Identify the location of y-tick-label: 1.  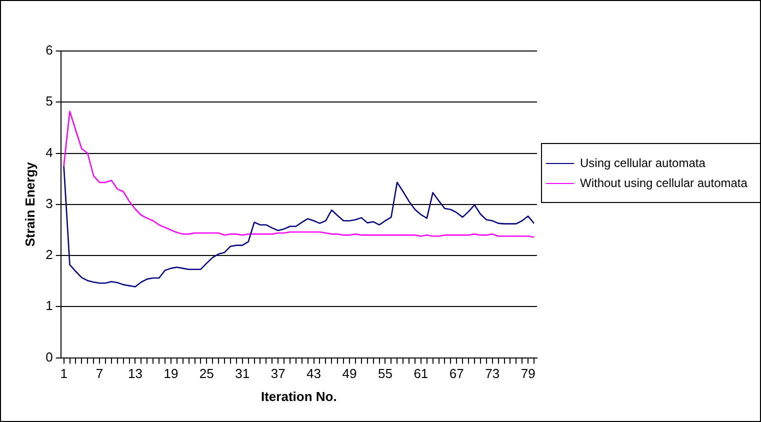
(49, 306).